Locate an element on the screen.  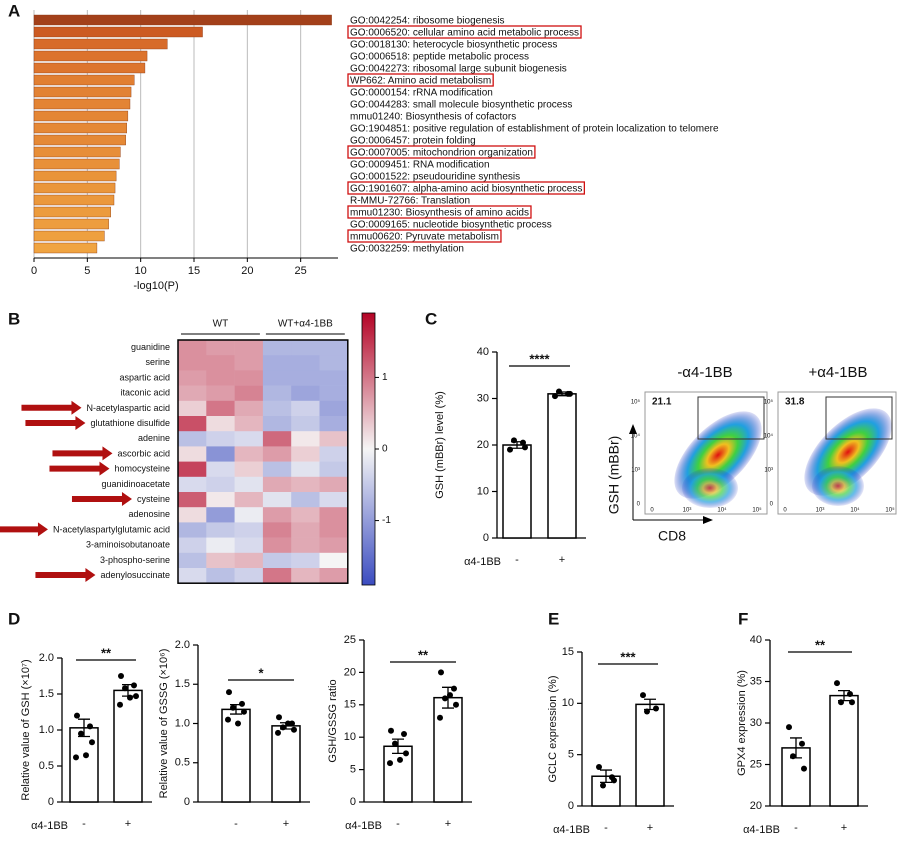
row-label: adenylosuccinate is located at coordinates (135, 575).